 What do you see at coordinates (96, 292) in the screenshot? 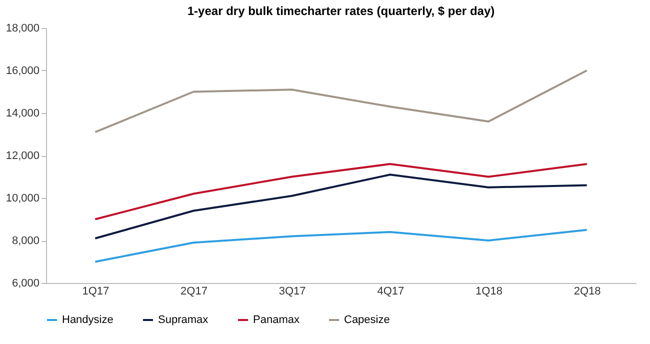
I see `x-tick-label: 1Q17` at bounding box center [96, 292].